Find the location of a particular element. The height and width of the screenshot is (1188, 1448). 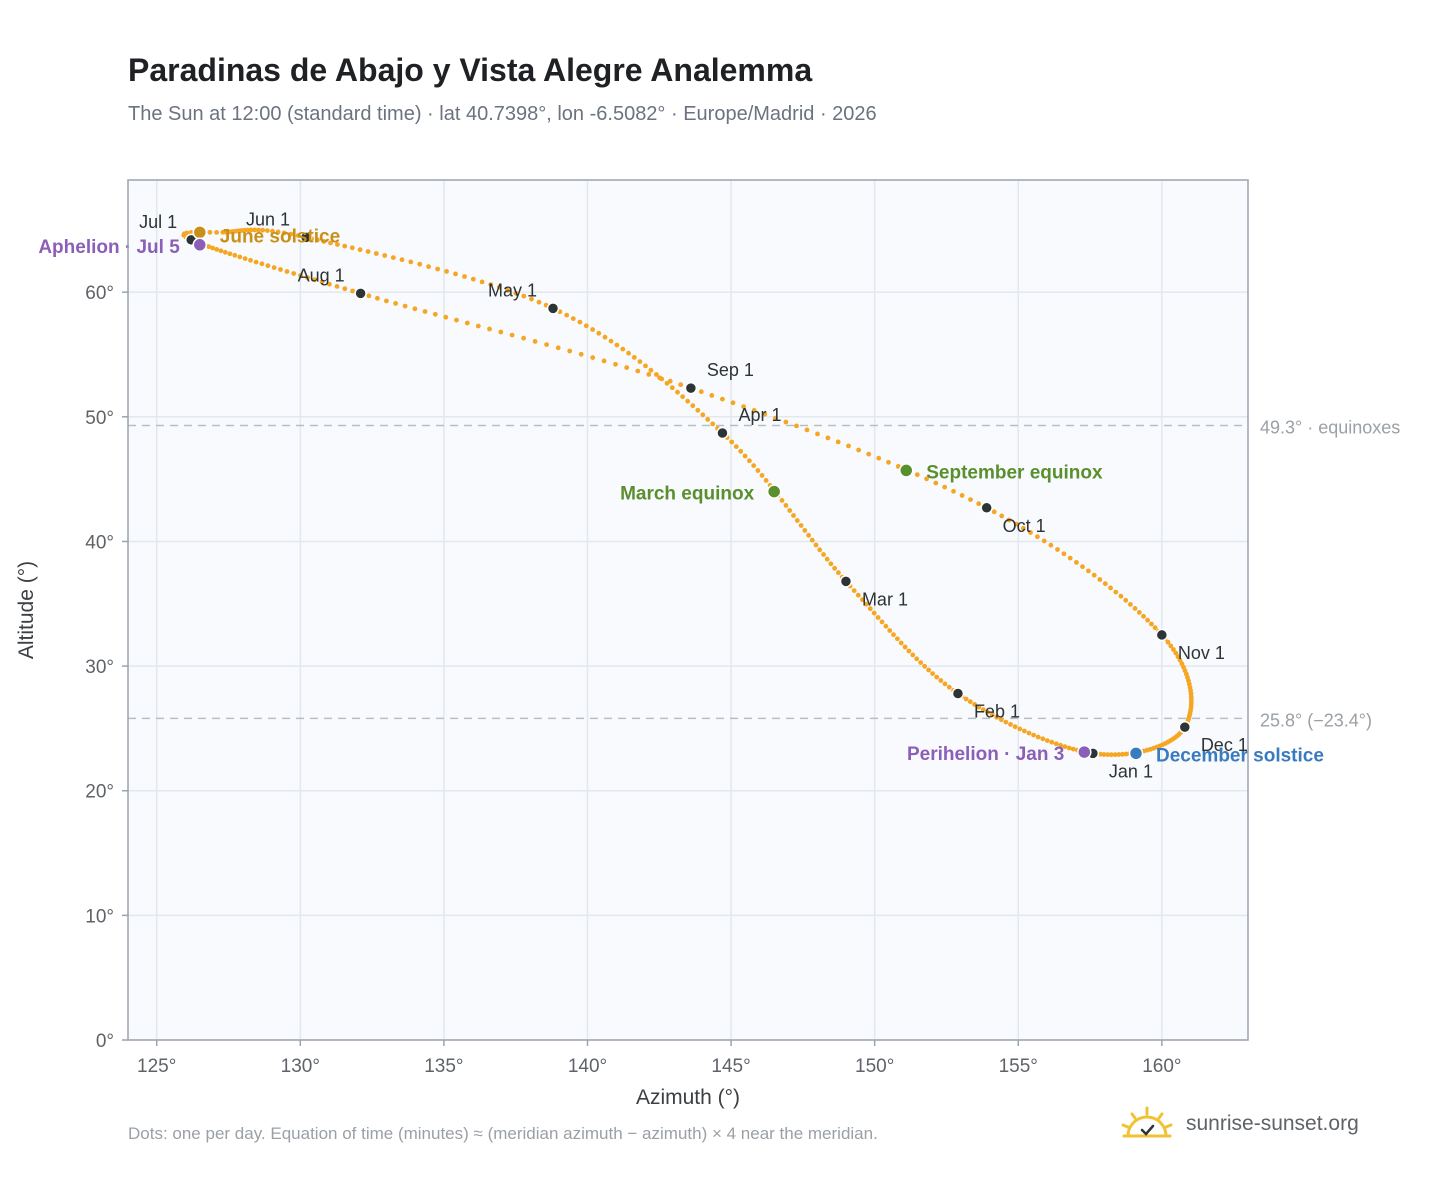

x-tick-label: 125° is located at coordinates (156, 1066).